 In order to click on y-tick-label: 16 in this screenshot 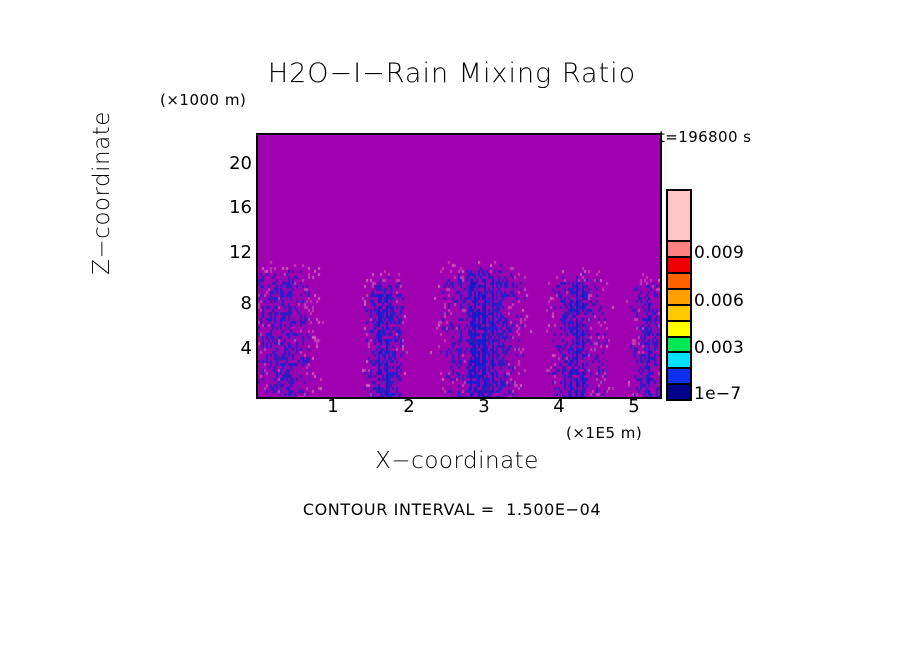, I will do `click(240, 207)`.